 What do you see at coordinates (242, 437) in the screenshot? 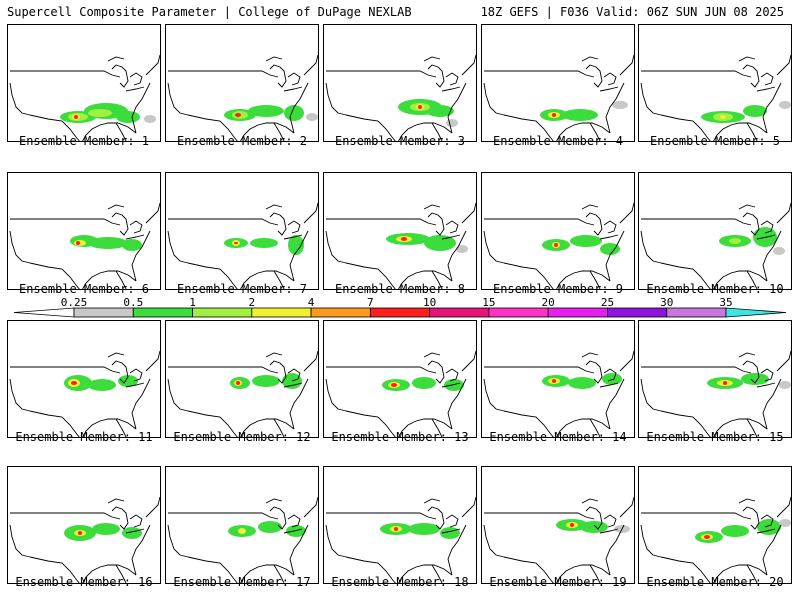
I see `panel-caption: Ensemble Member: 12` at bounding box center [242, 437].